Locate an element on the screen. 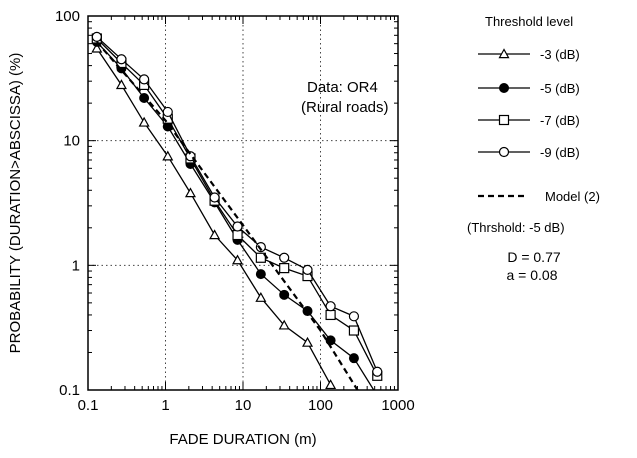 The height and width of the screenshot is (458, 637). model-threshold-note: (Thrshold: -5 dB) is located at coordinates (516, 227).